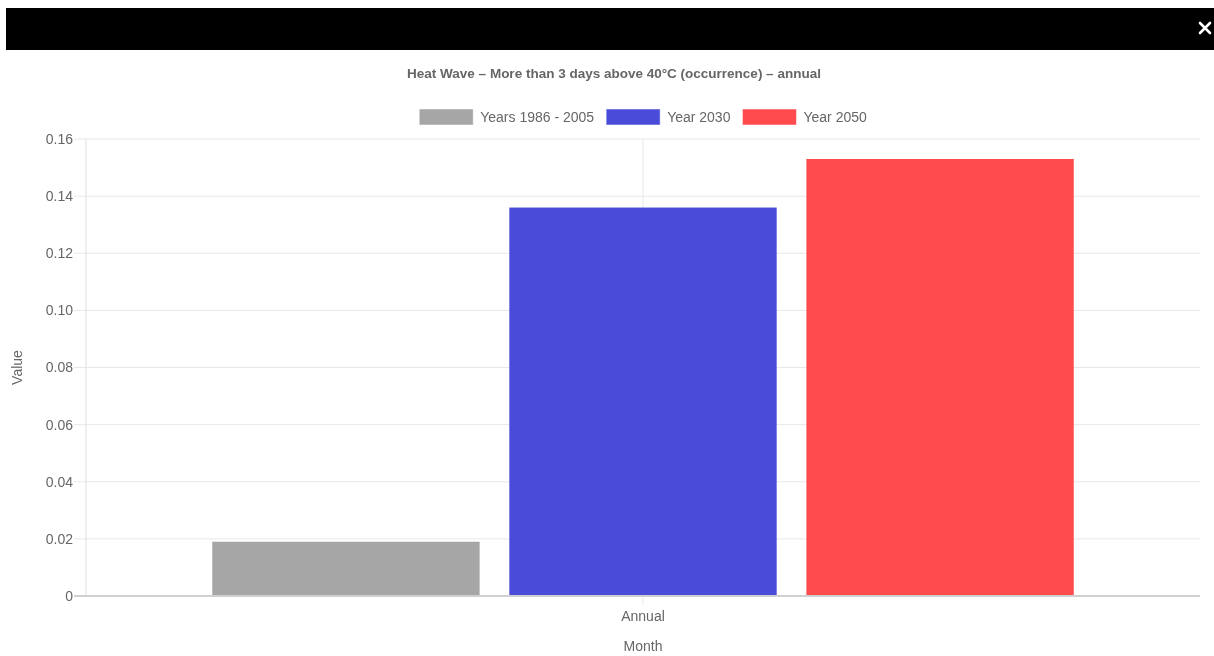 The image size is (1214, 656). I want to click on legend-label: Year 2050, so click(835, 116).